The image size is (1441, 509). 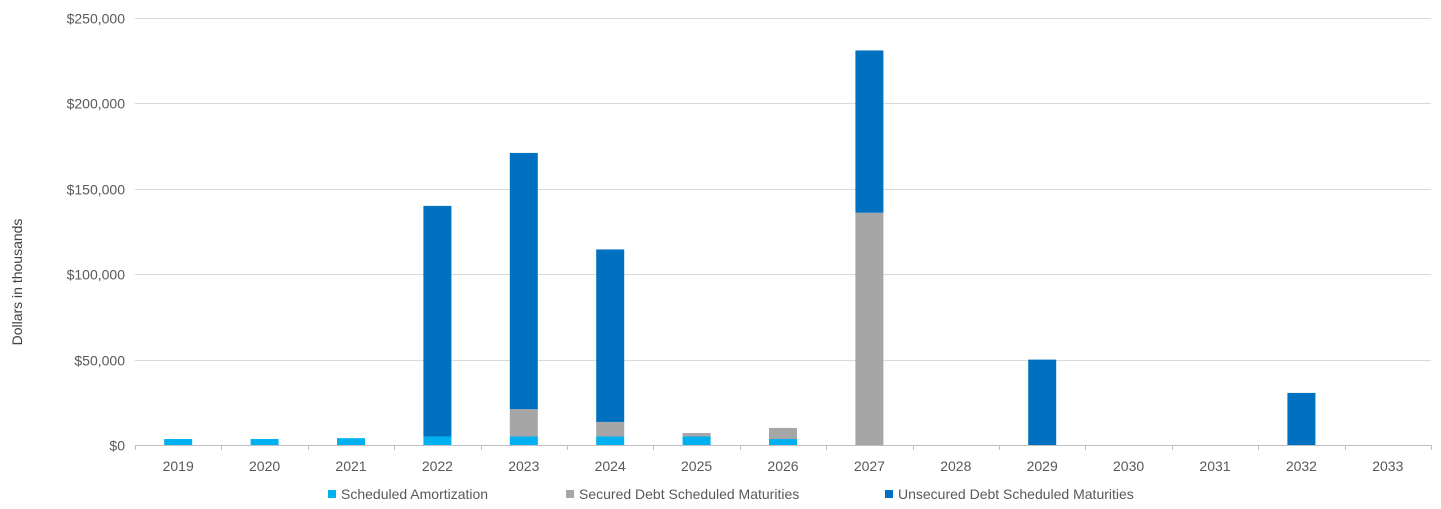 What do you see at coordinates (264, 466) in the screenshot?
I see `x-tick-label: 2020` at bounding box center [264, 466].